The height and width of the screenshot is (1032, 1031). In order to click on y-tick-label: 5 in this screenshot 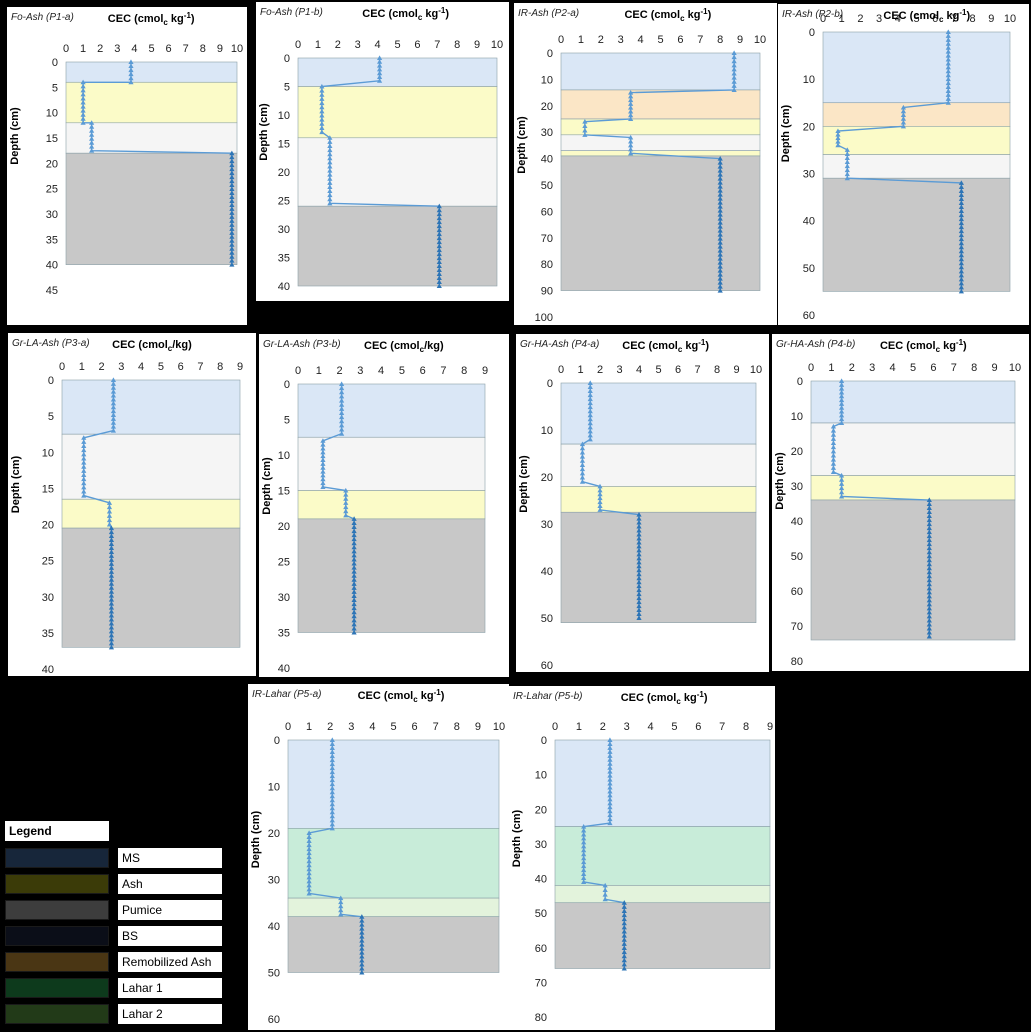, I will do `click(55, 88)`.